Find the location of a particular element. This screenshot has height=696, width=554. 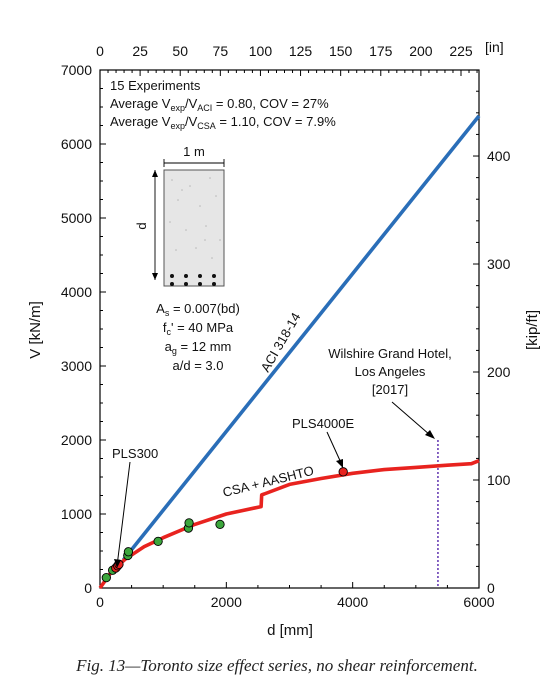

wilshire-arrow is located at coordinates (411, 418).